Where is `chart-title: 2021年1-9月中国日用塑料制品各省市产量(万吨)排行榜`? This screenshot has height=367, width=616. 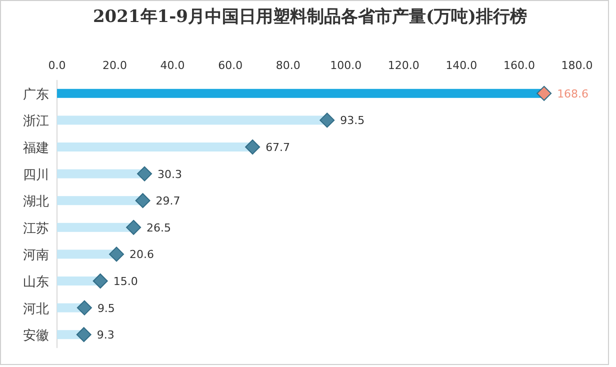
chart-title: 2021年1-9月中国日用塑料制品各省市产量(万吨)排行榜 is located at coordinates (310, 17).